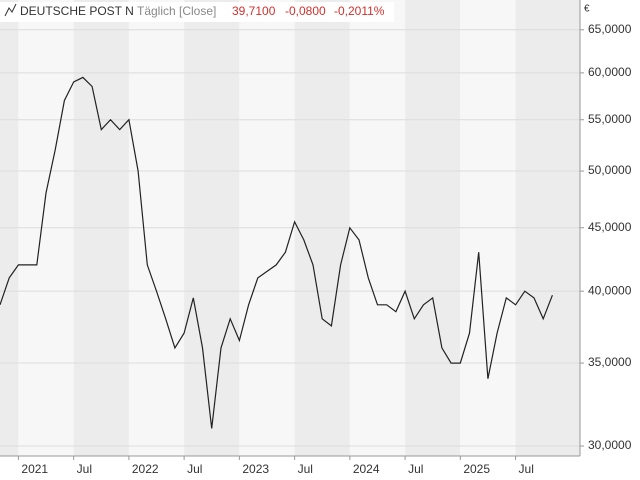 This screenshot has width=640, height=480. What do you see at coordinates (610, 362) in the screenshot?
I see `y-tick-label: 35,0000` at bounding box center [610, 362].